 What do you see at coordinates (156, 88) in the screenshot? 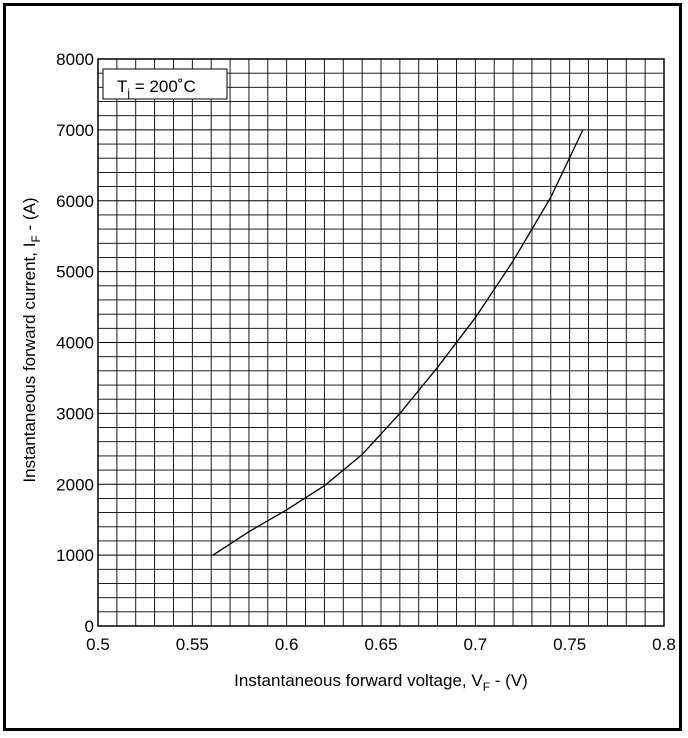
I see `annotation-label: Tj = 200˚C` at bounding box center [156, 88].